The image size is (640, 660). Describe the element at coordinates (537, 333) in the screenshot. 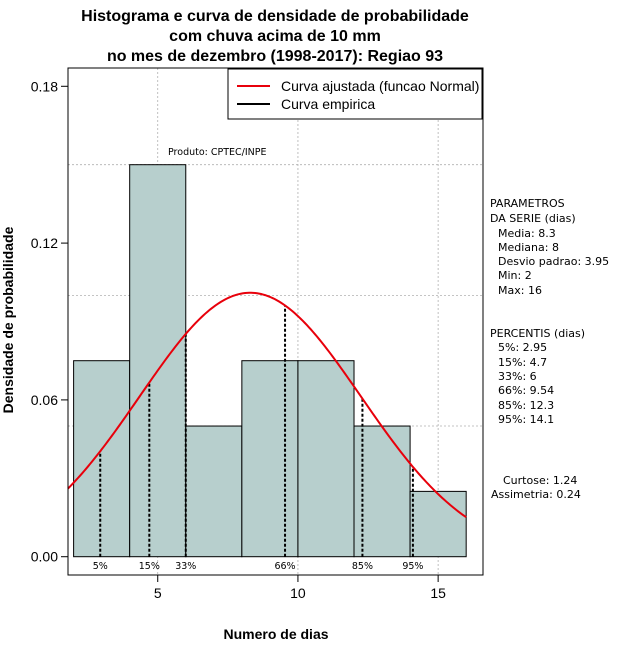

I see `percentile-line: PERCENTIS (dias)` at that location.